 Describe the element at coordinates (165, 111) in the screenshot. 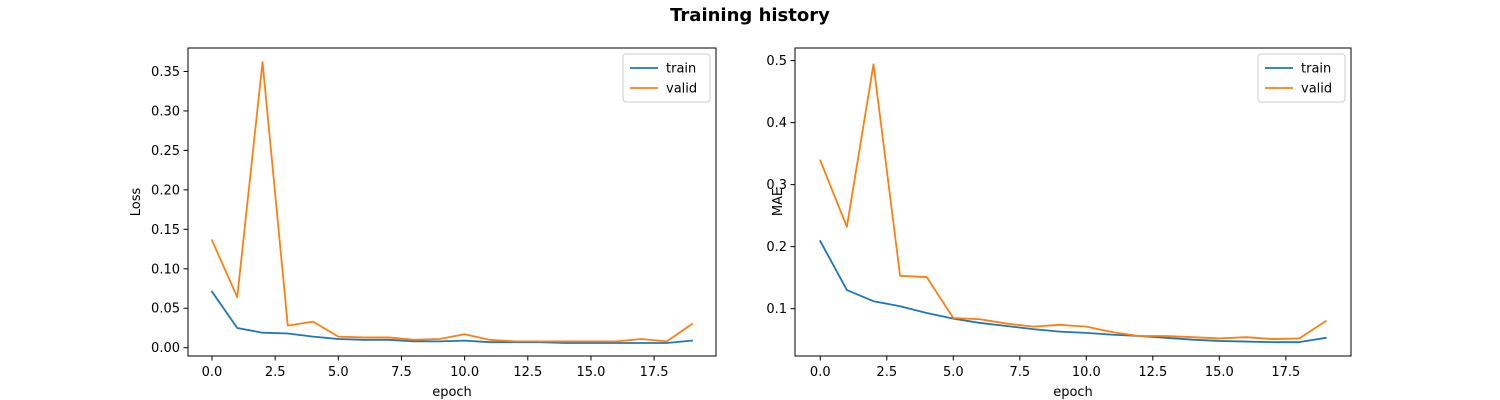

I see `y-tick-label: 0.30` at that location.